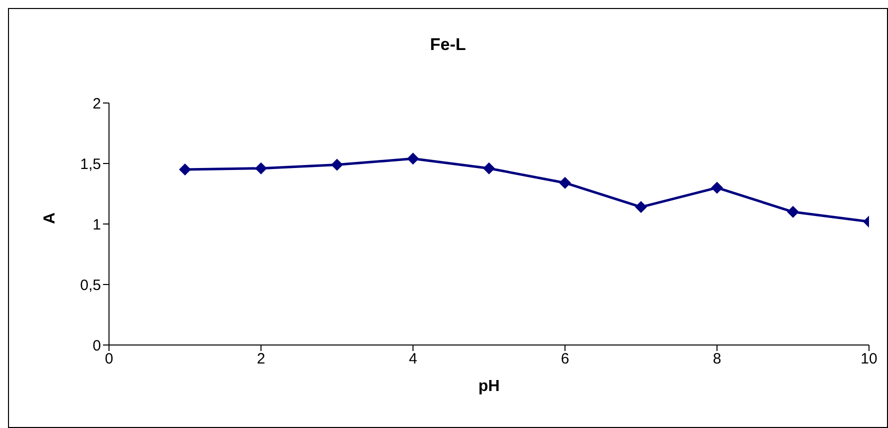  Describe the element at coordinates (565, 359) in the screenshot. I see `x-tick-label: 6` at that location.